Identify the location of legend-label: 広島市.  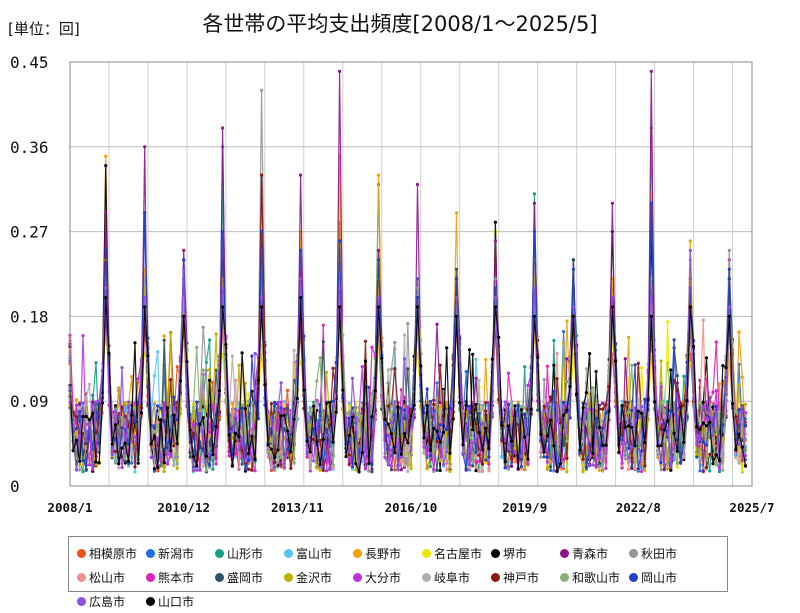
(107, 601).